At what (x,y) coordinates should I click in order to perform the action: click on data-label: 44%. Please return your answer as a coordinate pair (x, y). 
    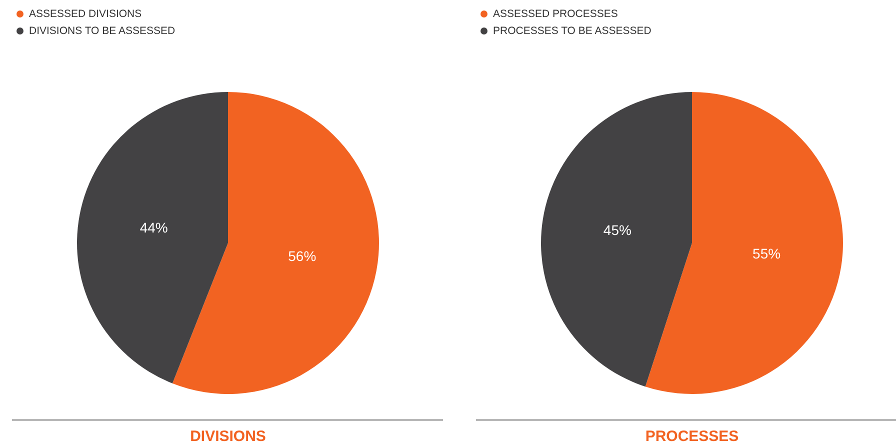
    Looking at the image, I should click on (154, 228).